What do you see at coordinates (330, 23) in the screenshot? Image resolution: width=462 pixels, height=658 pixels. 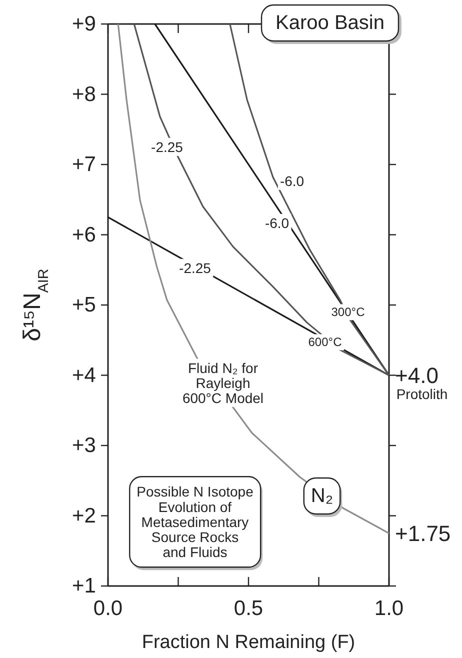 I see `chart-title: Karoo Basin` at bounding box center [330, 23].